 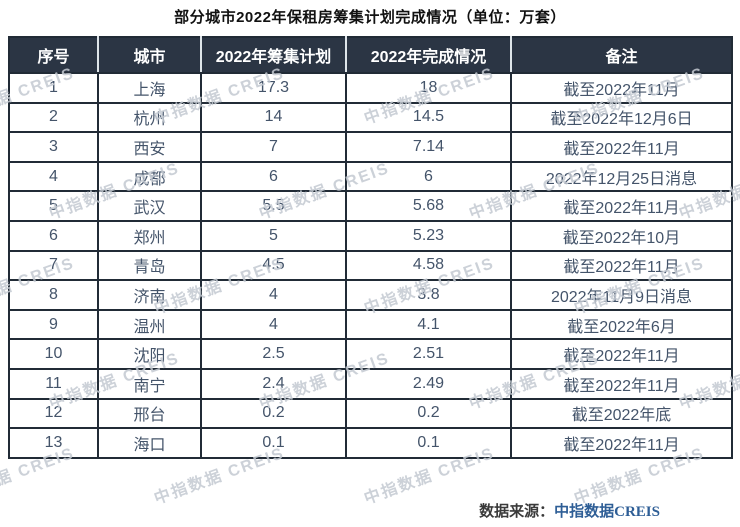 I want to click on cell-done: 5.23, so click(x=428, y=235).